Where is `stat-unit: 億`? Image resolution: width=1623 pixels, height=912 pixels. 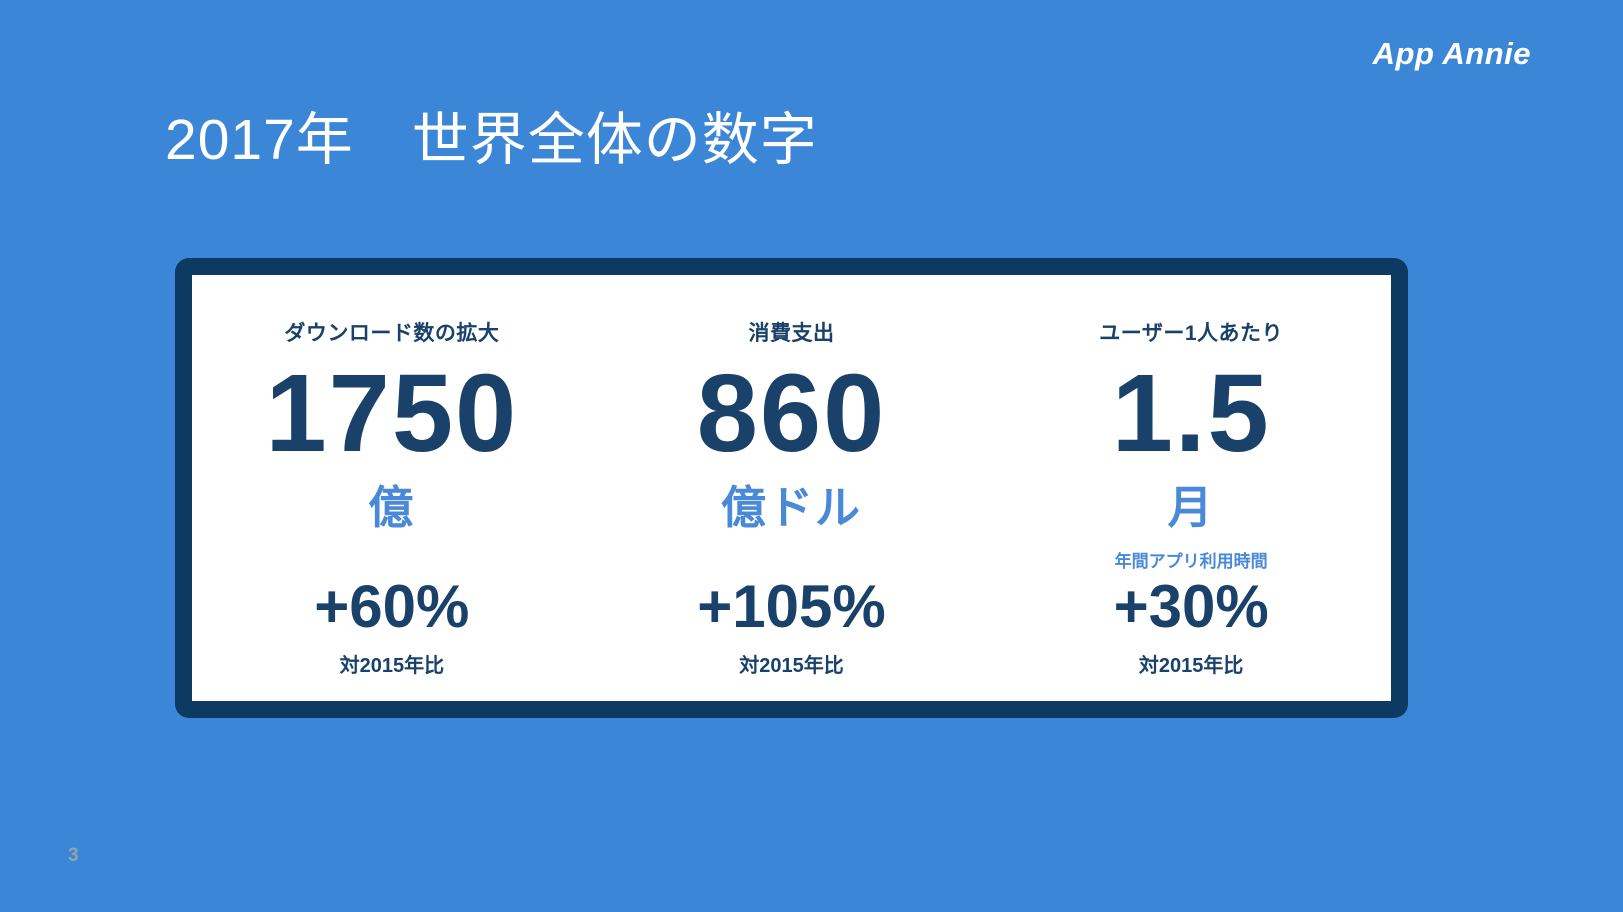 stat-unit: 億 is located at coordinates (392, 507).